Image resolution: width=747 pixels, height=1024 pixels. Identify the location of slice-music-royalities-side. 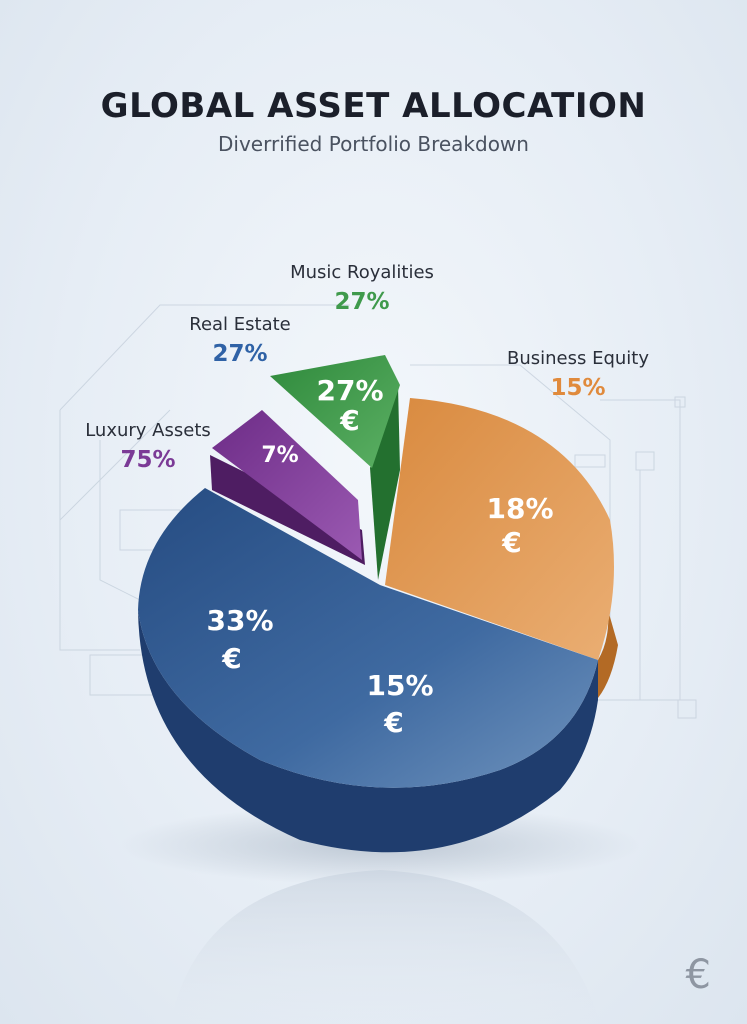
(385, 482).